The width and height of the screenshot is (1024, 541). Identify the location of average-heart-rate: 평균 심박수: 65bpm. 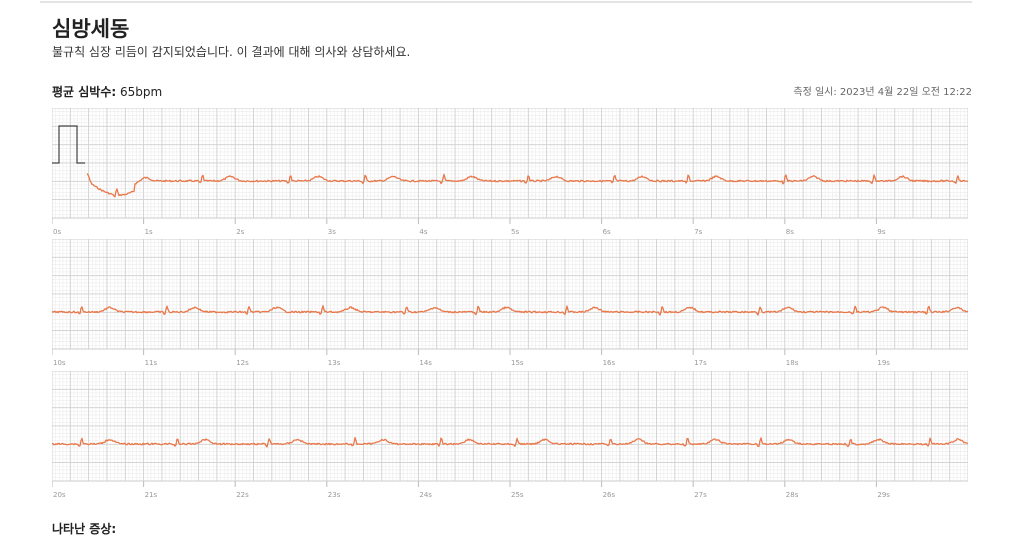
(107, 91).